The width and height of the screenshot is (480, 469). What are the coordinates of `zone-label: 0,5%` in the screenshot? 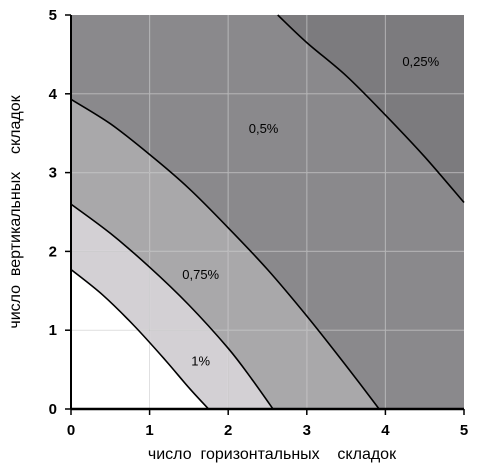 It's located at (264, 128).